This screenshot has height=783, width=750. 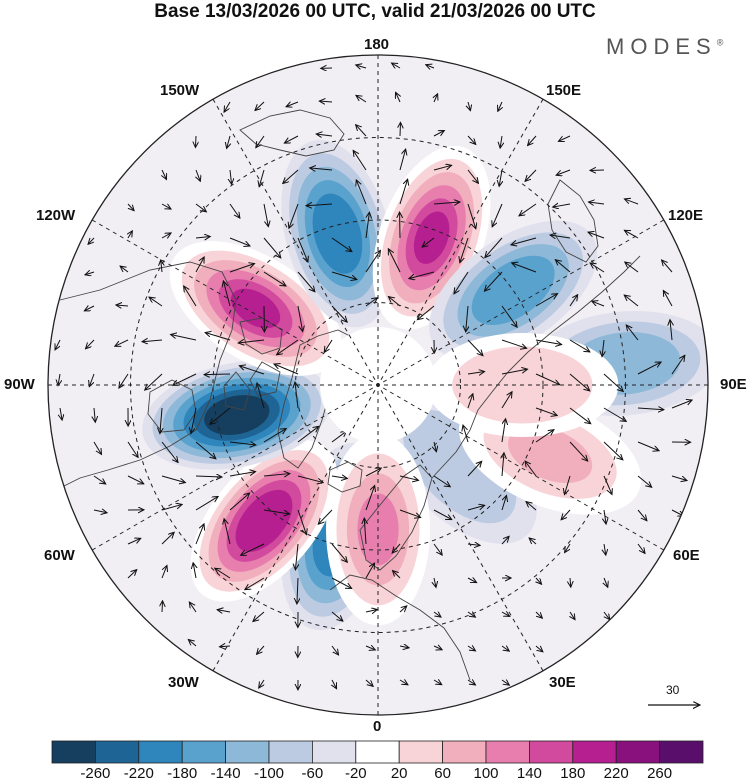 What do you see at coordinates (377, 44) in the screenshot?
I see `lon-label-180: 180` at bounding box center [377, 44].